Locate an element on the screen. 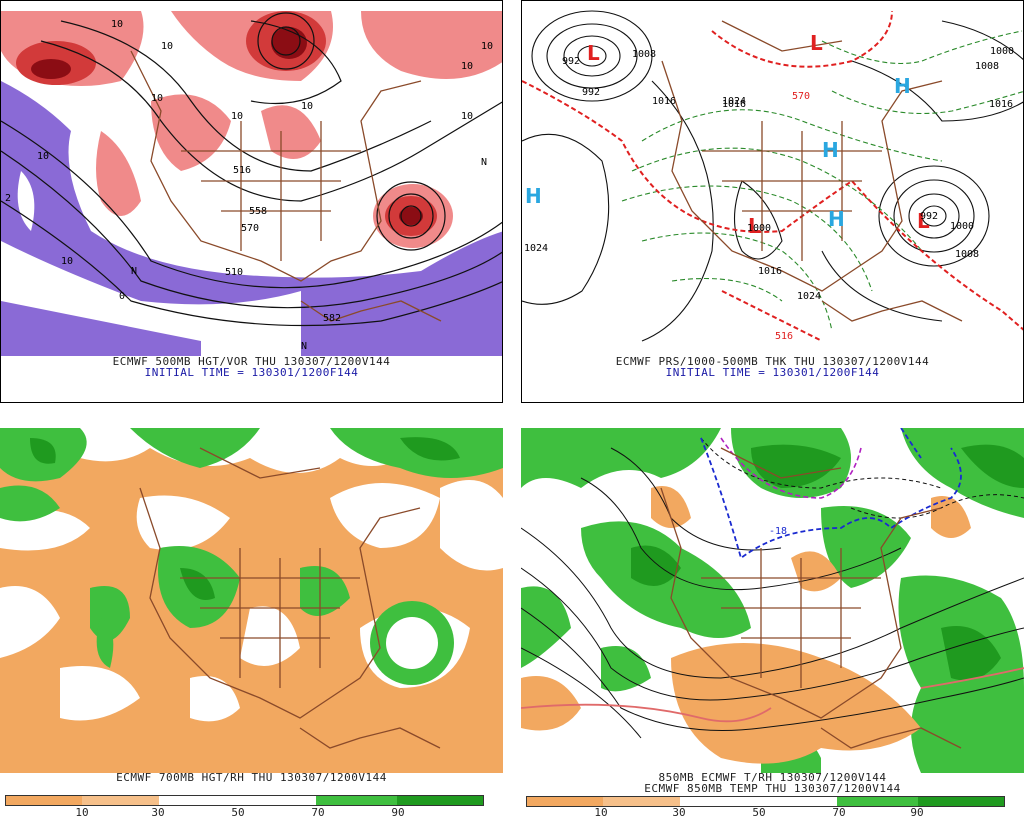  contour-label: 516 is located at coordinates (242, 170).